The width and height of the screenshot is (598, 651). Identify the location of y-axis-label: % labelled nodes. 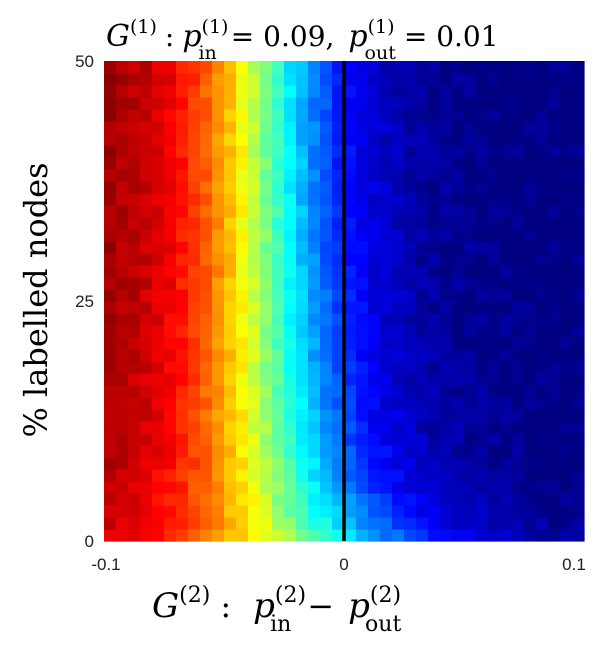
(36, 299).